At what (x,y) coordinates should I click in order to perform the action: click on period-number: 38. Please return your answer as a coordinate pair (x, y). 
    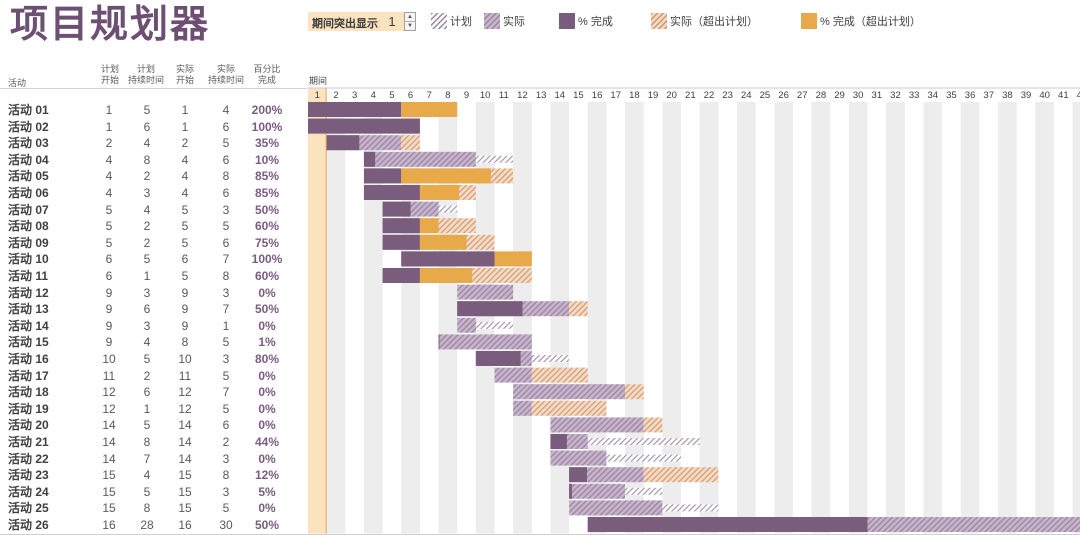
    Looking at the image, I should click on (1007, 95).